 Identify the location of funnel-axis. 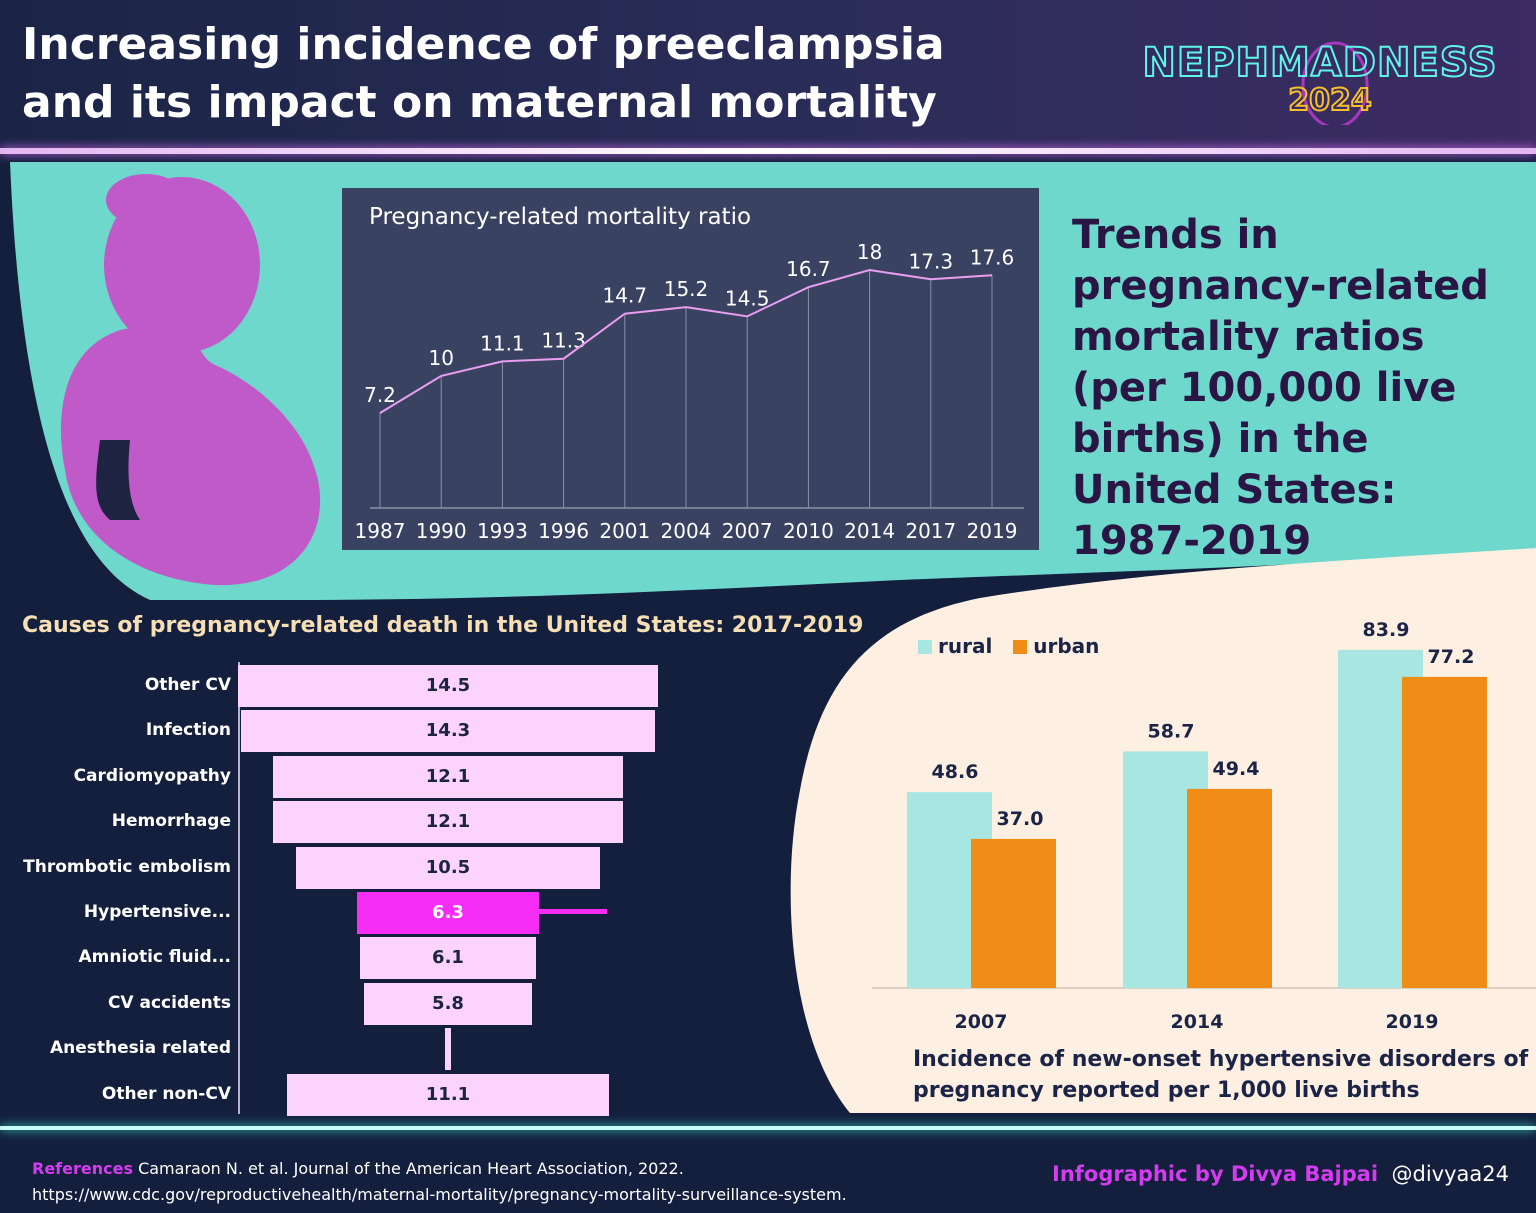
(239, 888).